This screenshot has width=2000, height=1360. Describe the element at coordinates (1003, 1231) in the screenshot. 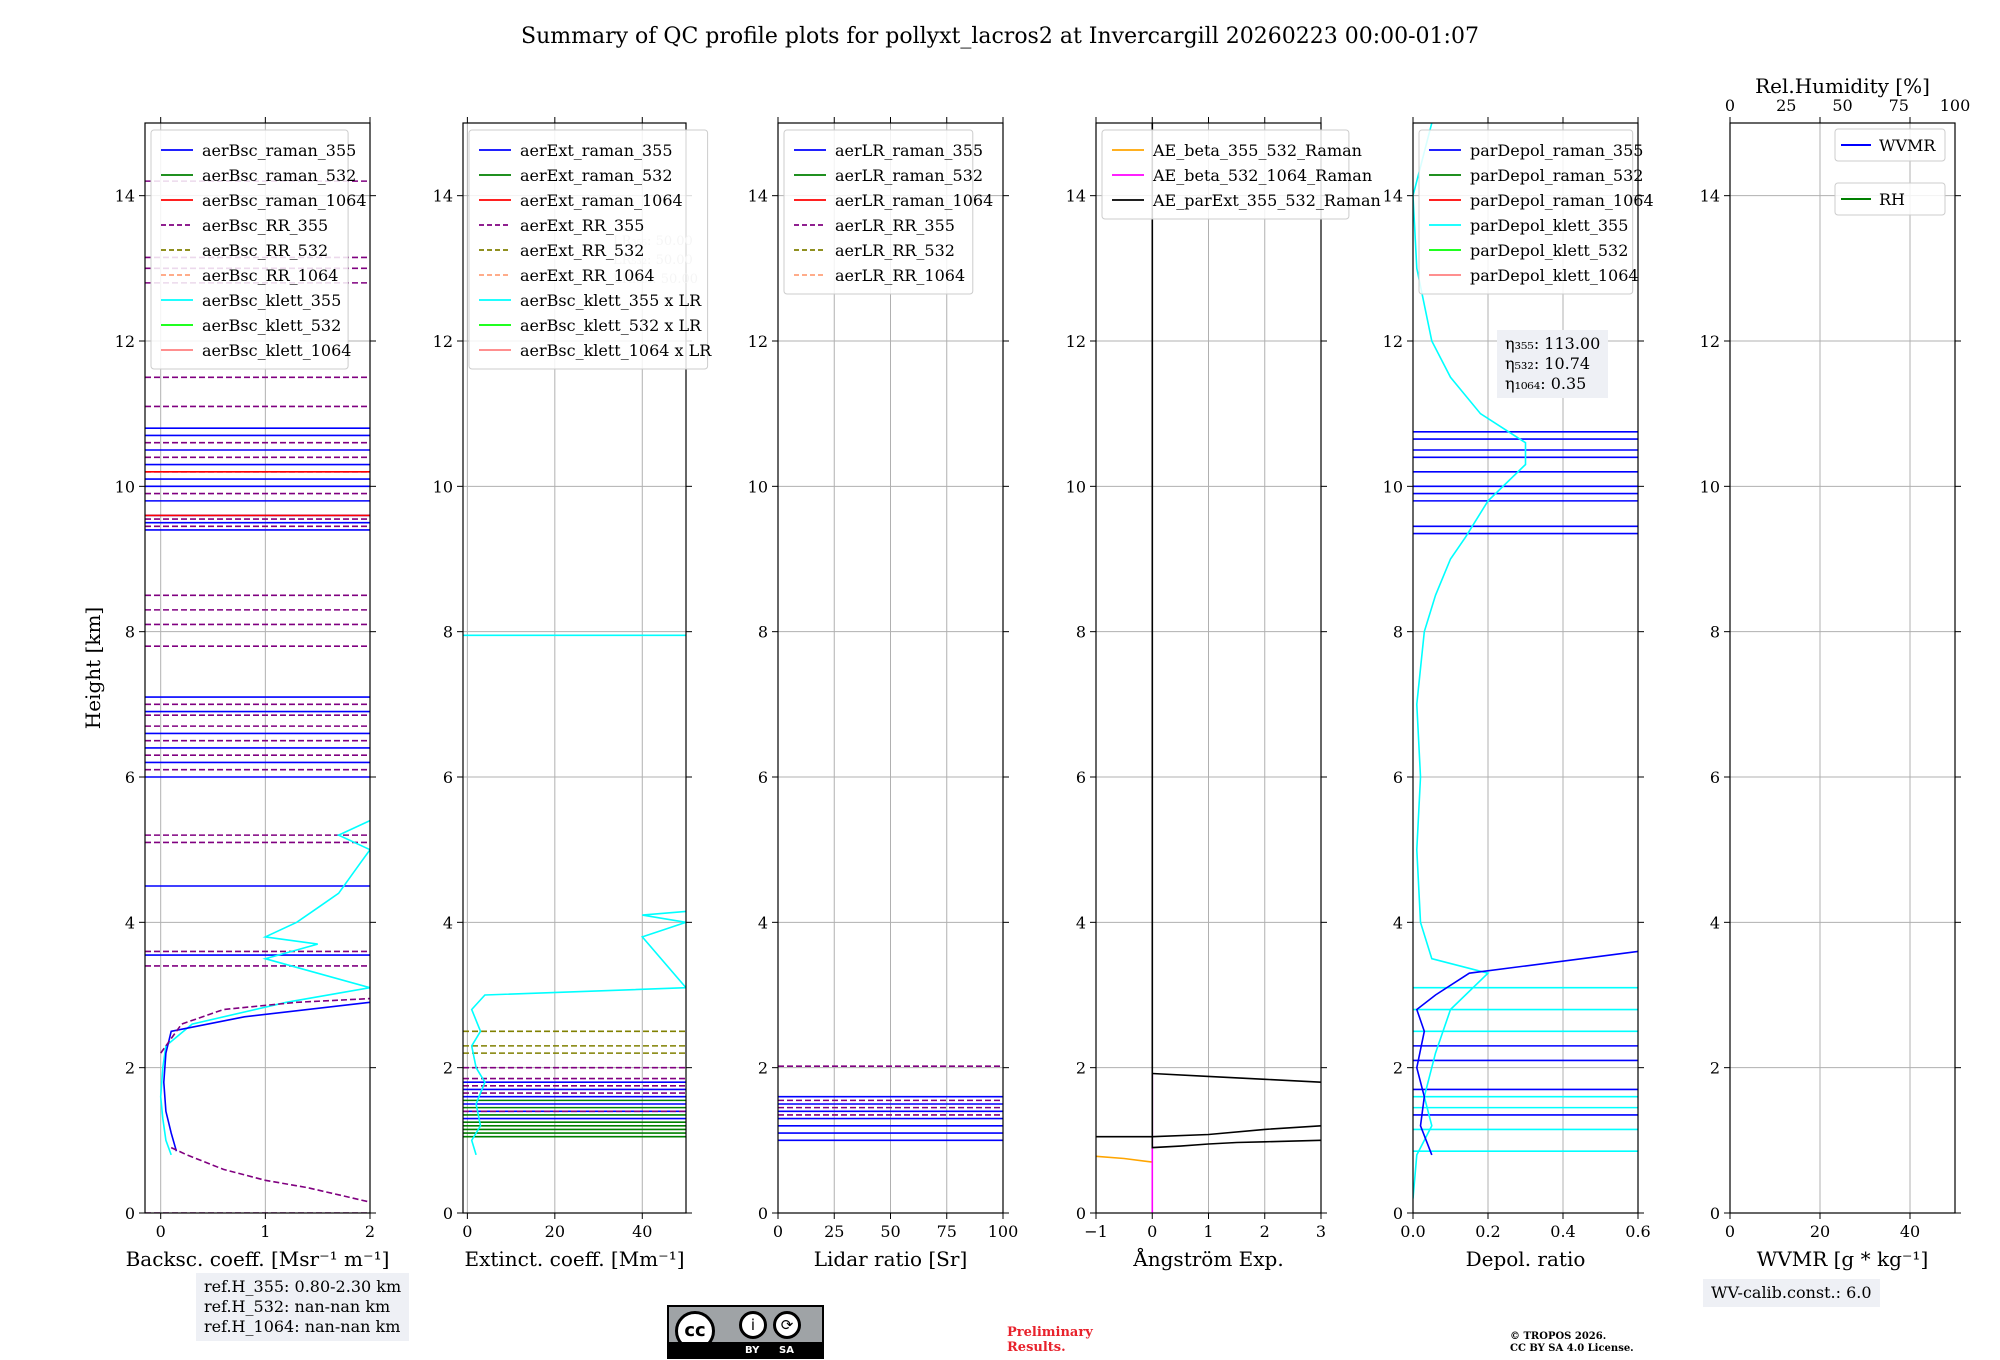

I see `x-tick-label: 100` at that location.